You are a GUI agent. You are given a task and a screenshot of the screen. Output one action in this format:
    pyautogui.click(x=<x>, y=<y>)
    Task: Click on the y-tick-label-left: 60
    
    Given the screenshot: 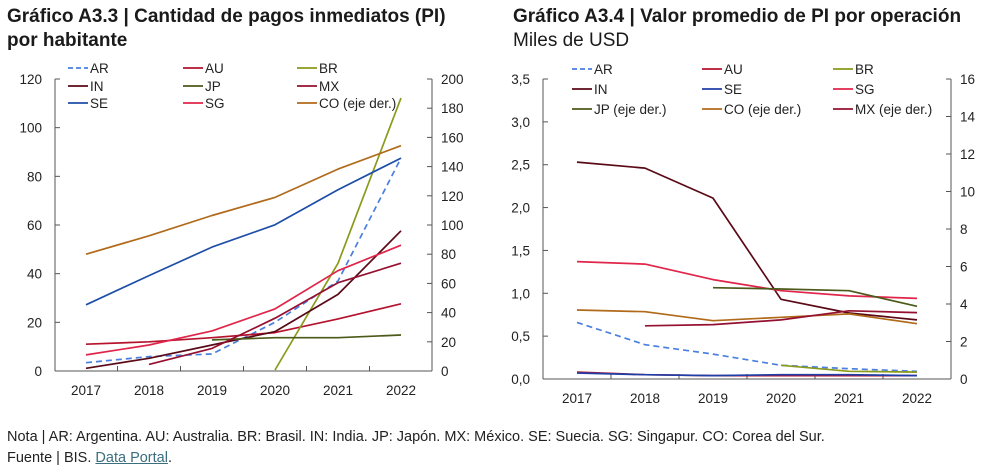 What is the action you would take?
    pyautogui.click(x=34, y=225)
    